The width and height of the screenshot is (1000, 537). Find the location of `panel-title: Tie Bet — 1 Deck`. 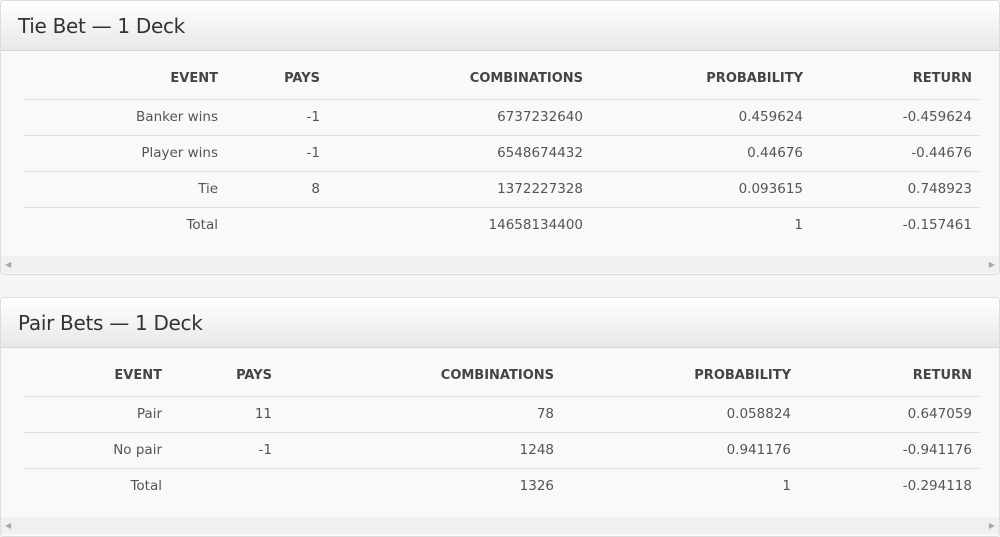

panel-title: Tie Bet — 1 Deck is located at coordinates (101, 25).